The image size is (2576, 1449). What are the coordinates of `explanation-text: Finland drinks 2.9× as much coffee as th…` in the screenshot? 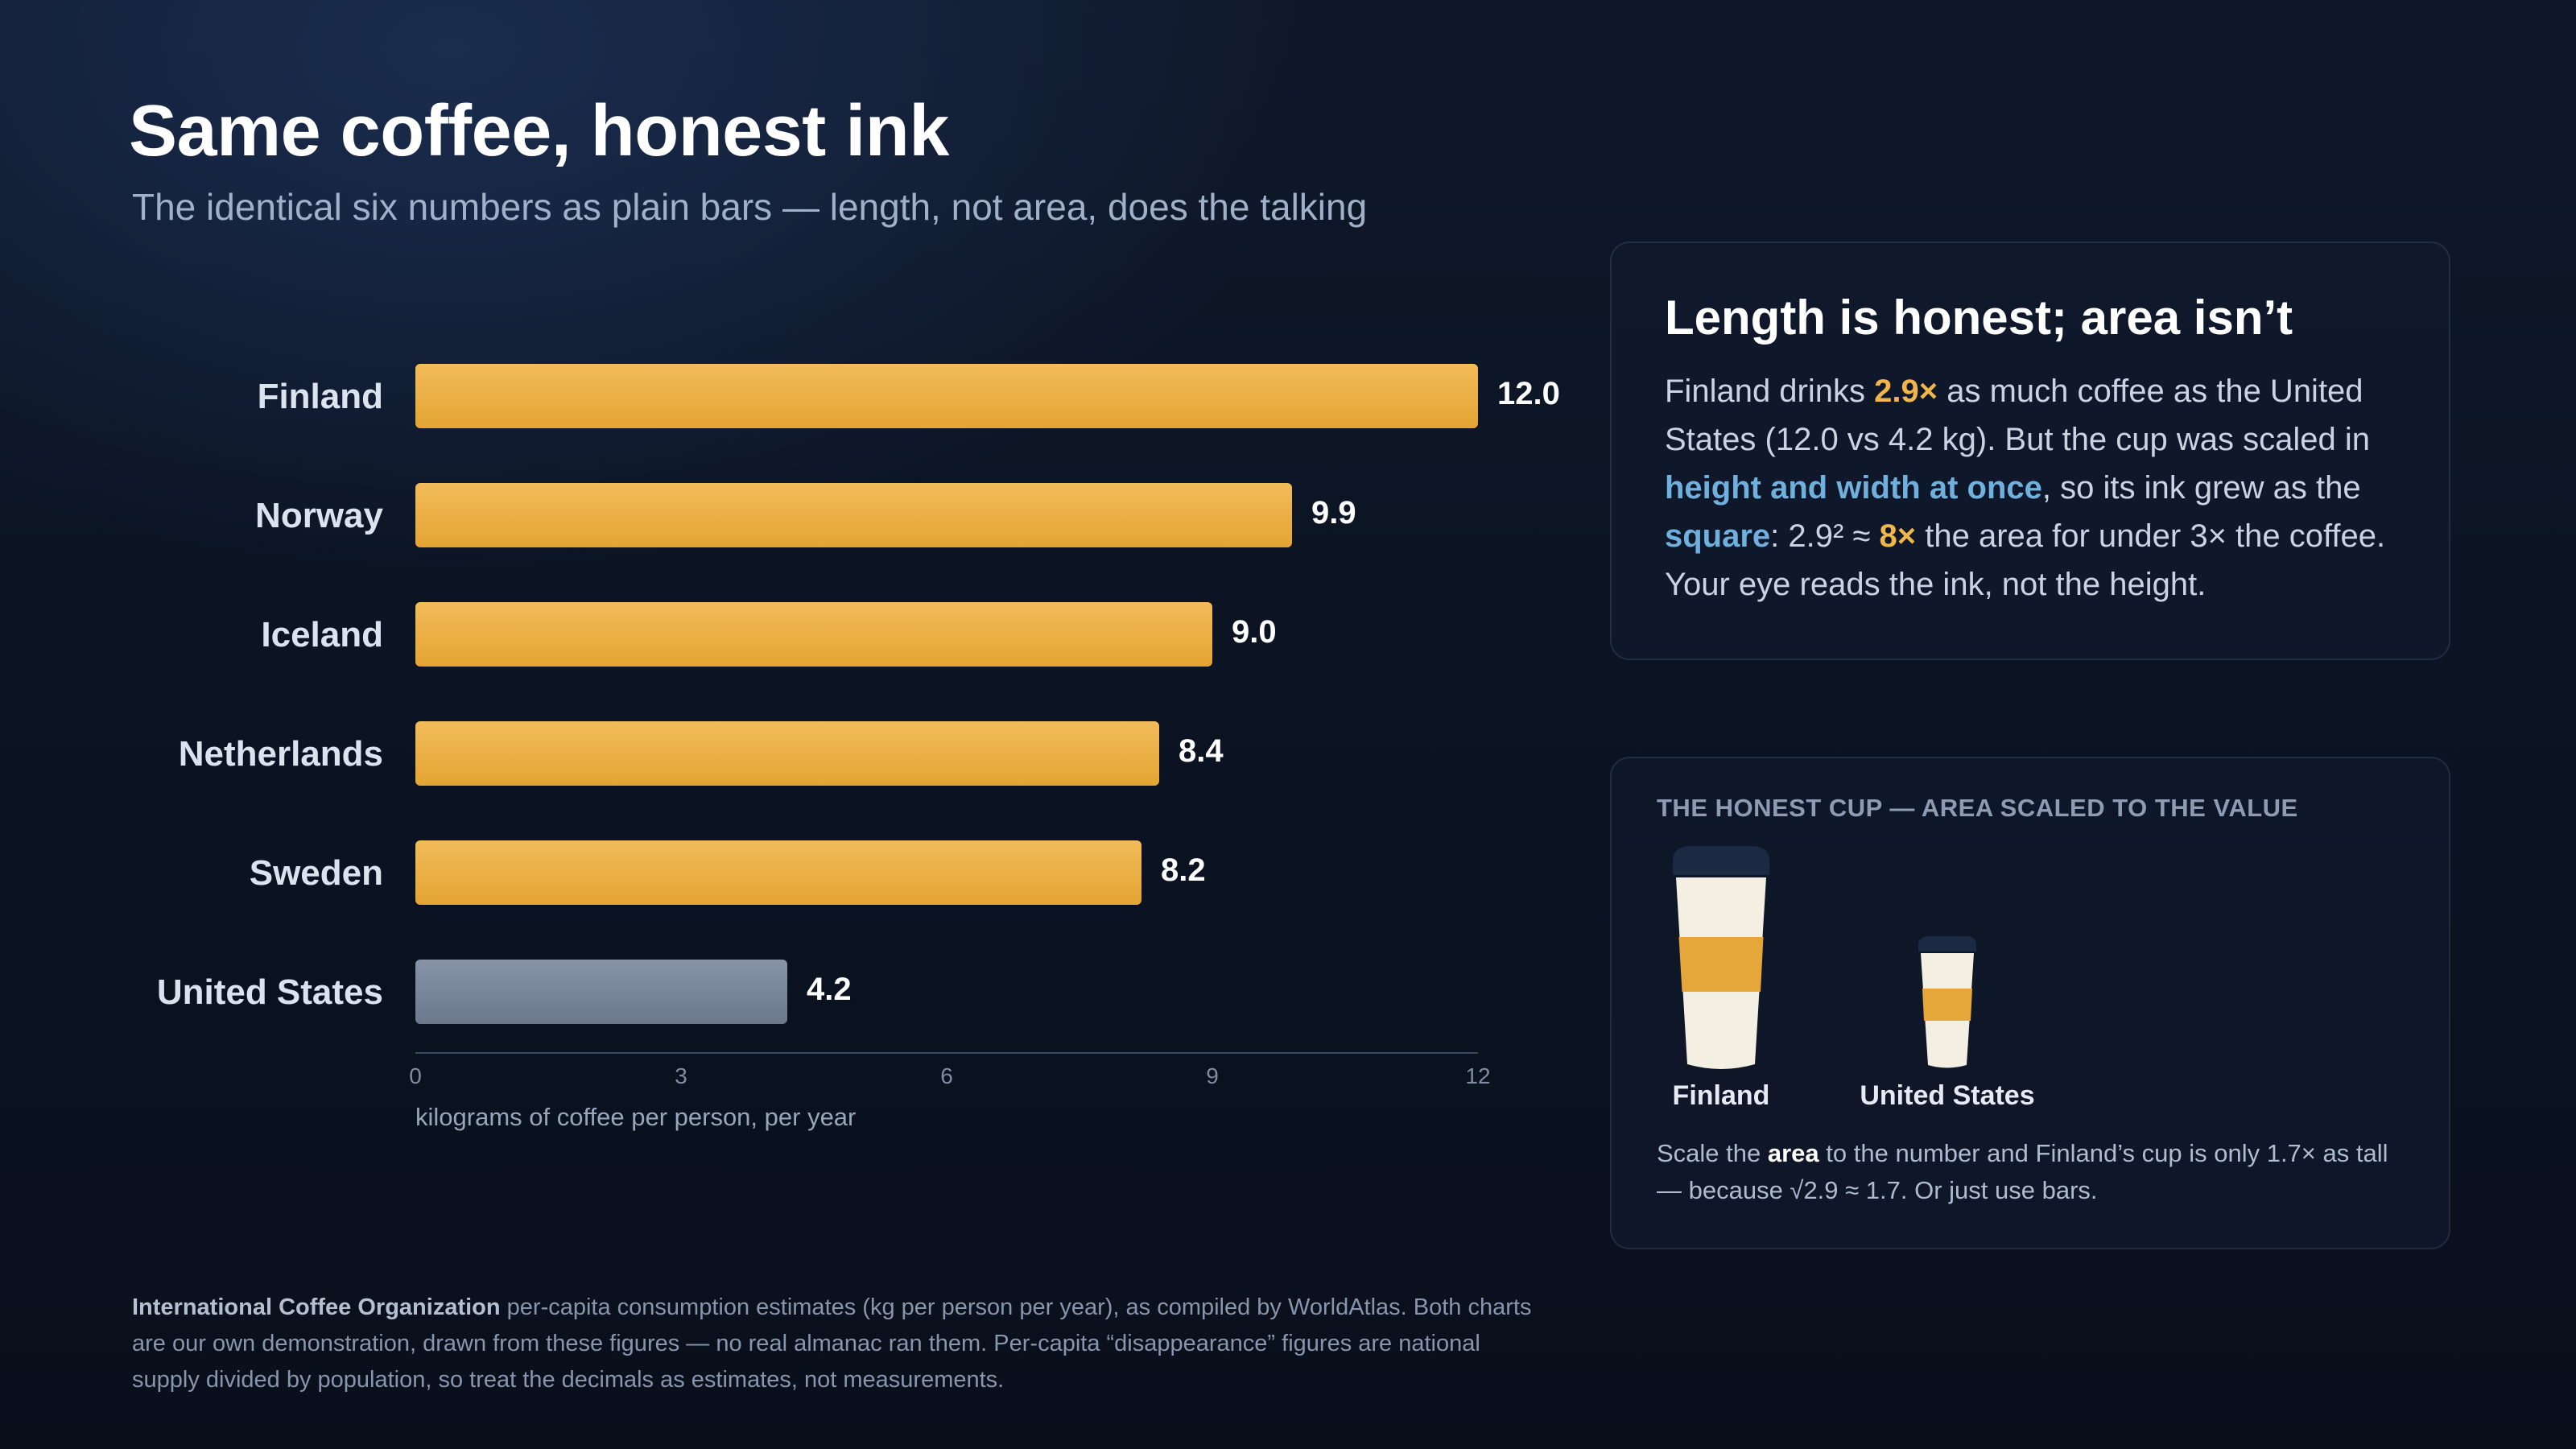 It's located at (2043, 488).